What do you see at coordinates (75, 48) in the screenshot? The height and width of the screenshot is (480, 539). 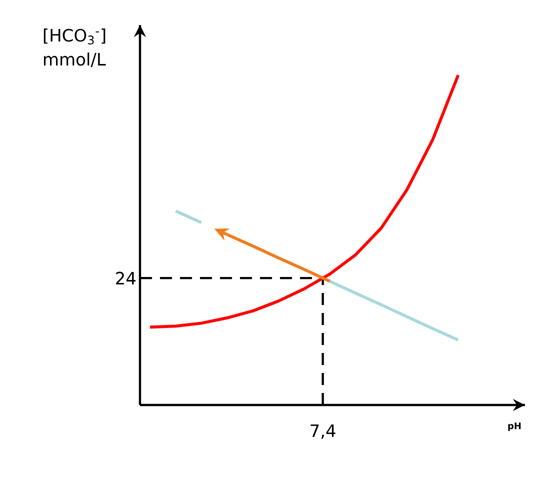 I see `y-axis-title: [HCO$_{3}$$^{-}$] mmol/L` at bounding box center [75, 48].